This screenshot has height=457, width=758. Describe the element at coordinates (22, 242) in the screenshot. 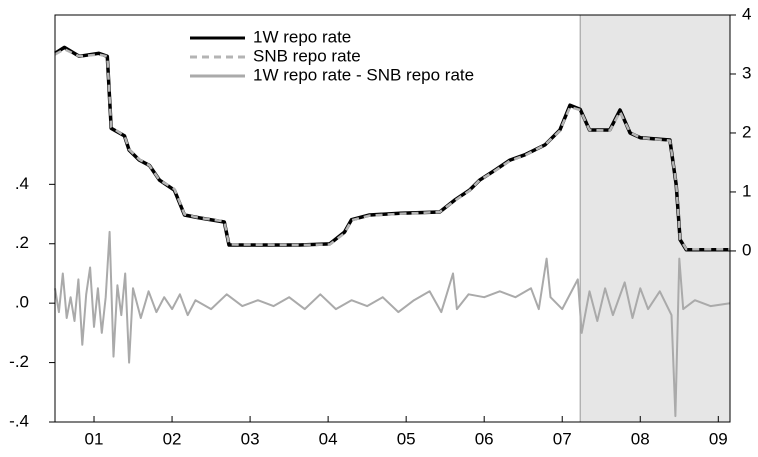

I see `y-tick-label: .2` at that location.